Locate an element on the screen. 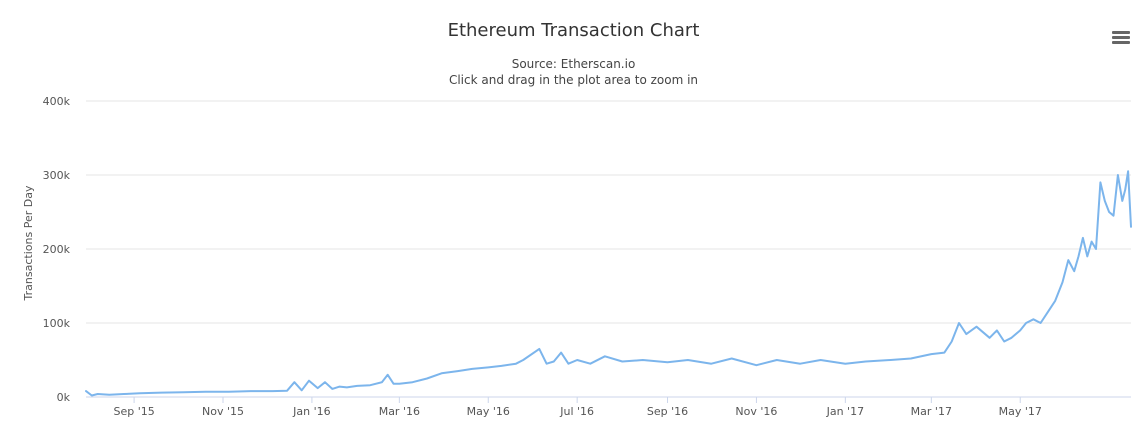 Image resolution: width=1136 pixels, height=432 pixels. x-tick-label: Nov '15 is located at coordinates (223, 411).